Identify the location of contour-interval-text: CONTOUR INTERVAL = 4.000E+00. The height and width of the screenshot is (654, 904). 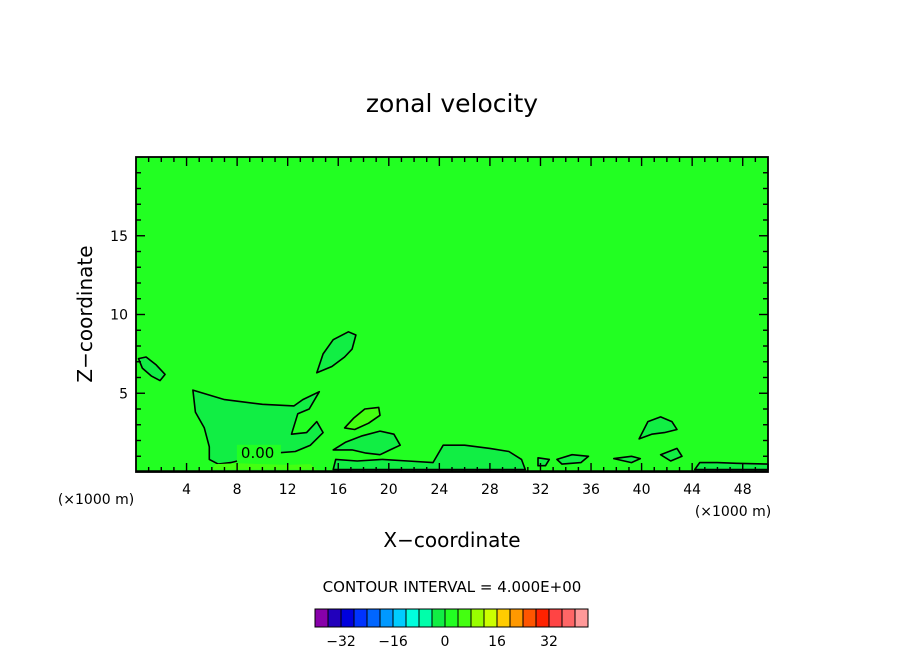
(452, 587).